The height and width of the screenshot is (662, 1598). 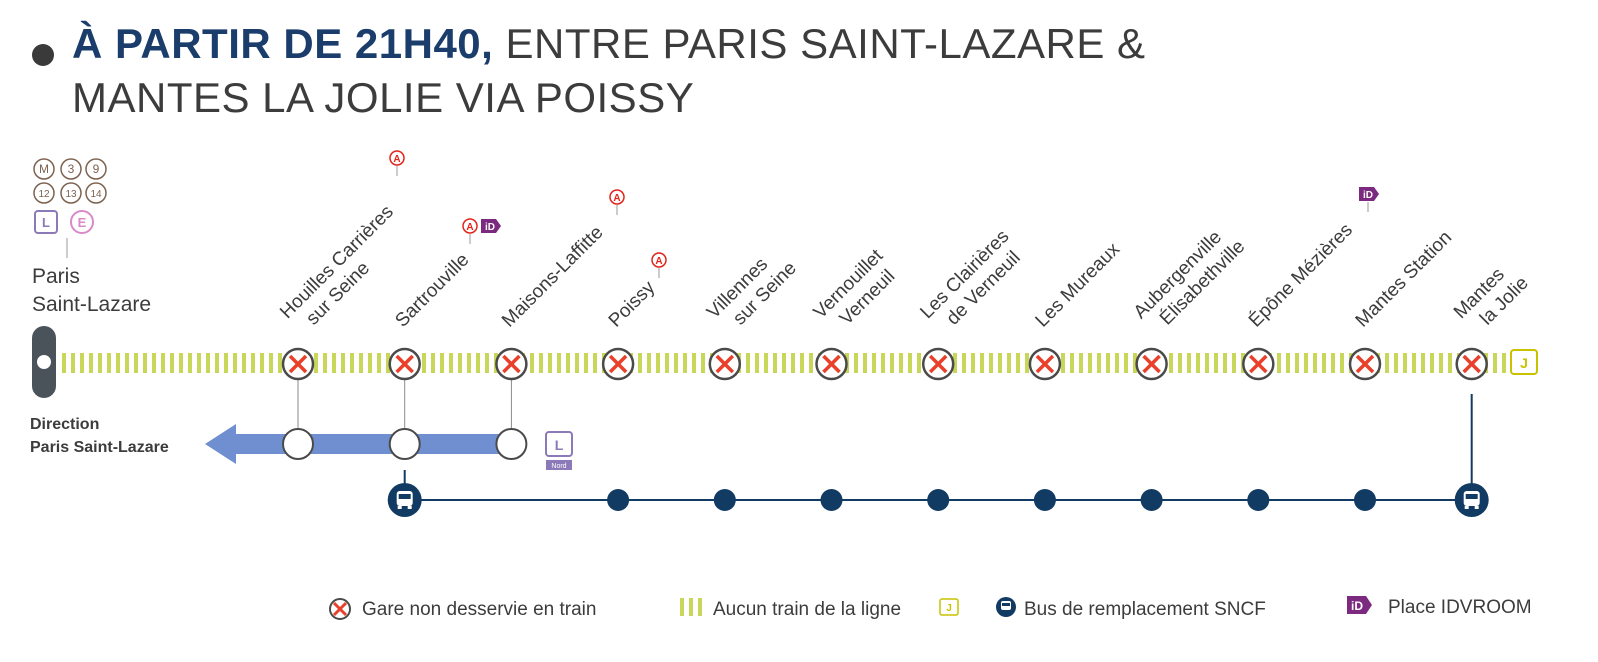 I want to click on direction-label-line1: Direction, so click(x=64, y=424).